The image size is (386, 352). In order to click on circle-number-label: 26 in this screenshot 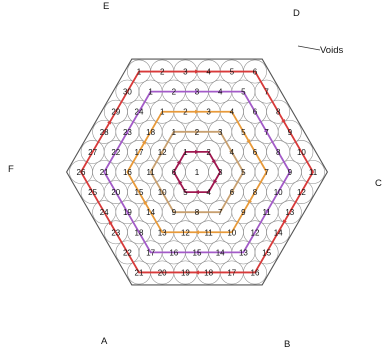, I will do `click(81, 172)`.